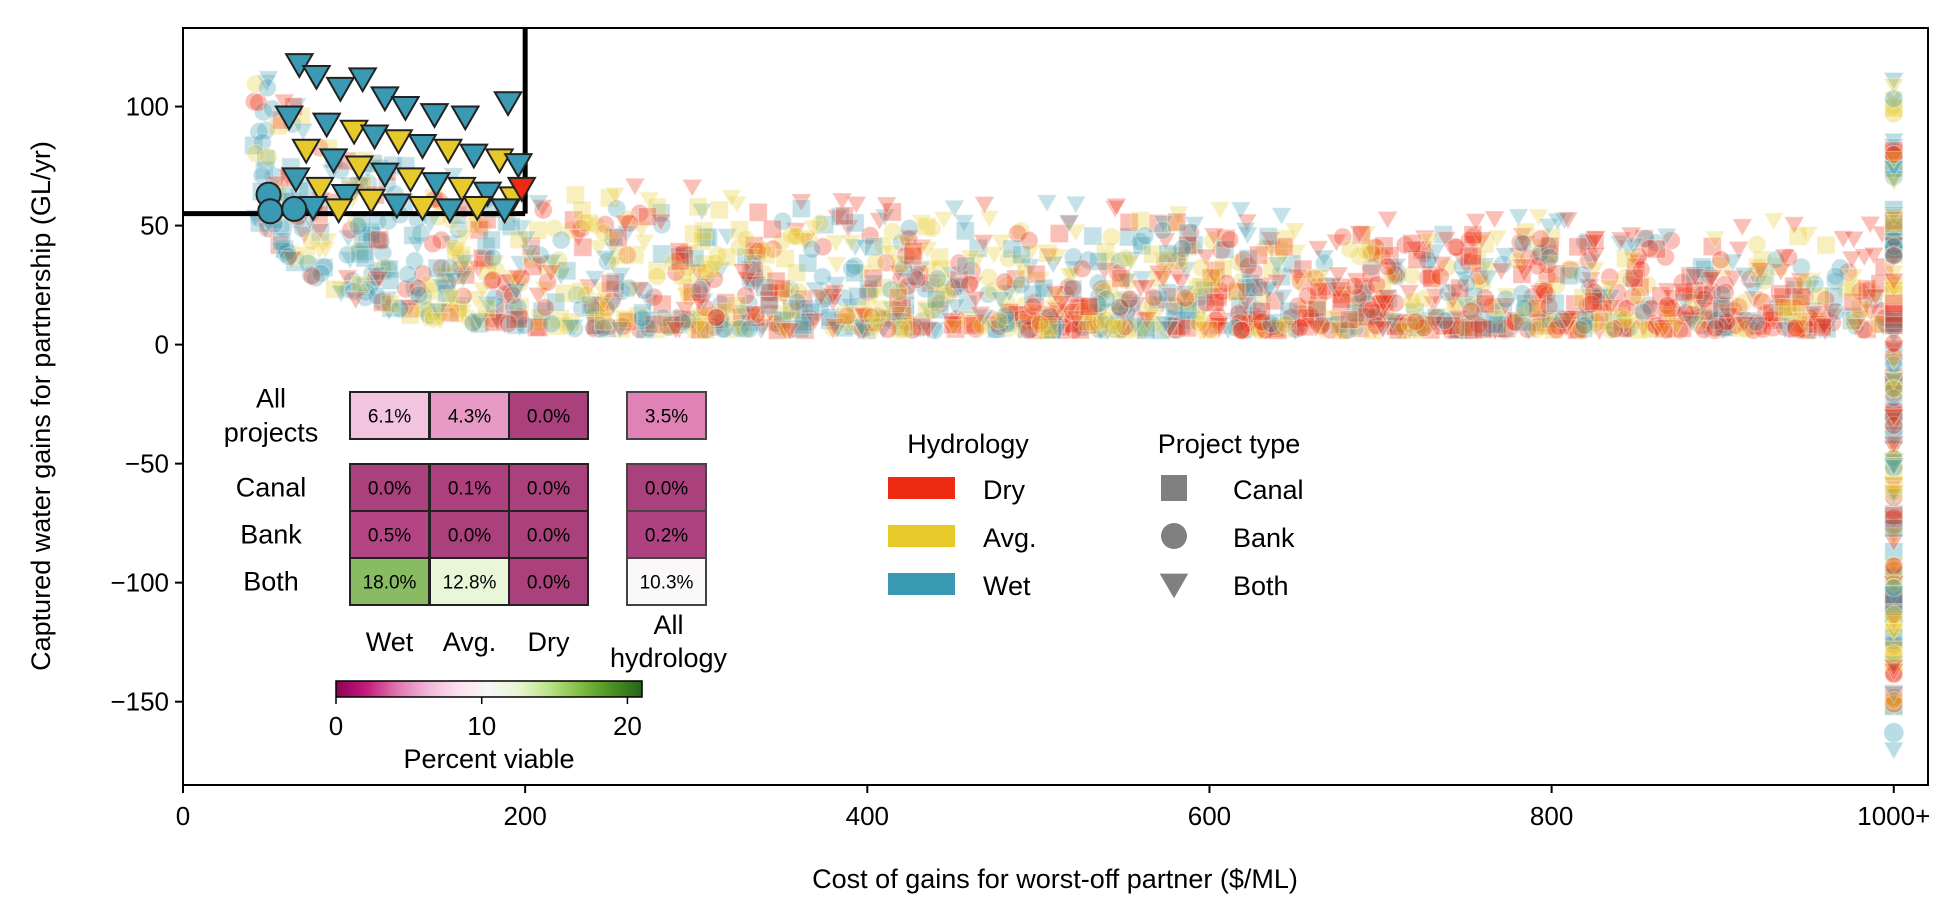 This screenshot has width=1955, height=921. I want to click on heatmap-cell-label: 0.0%, so click(548, 583).